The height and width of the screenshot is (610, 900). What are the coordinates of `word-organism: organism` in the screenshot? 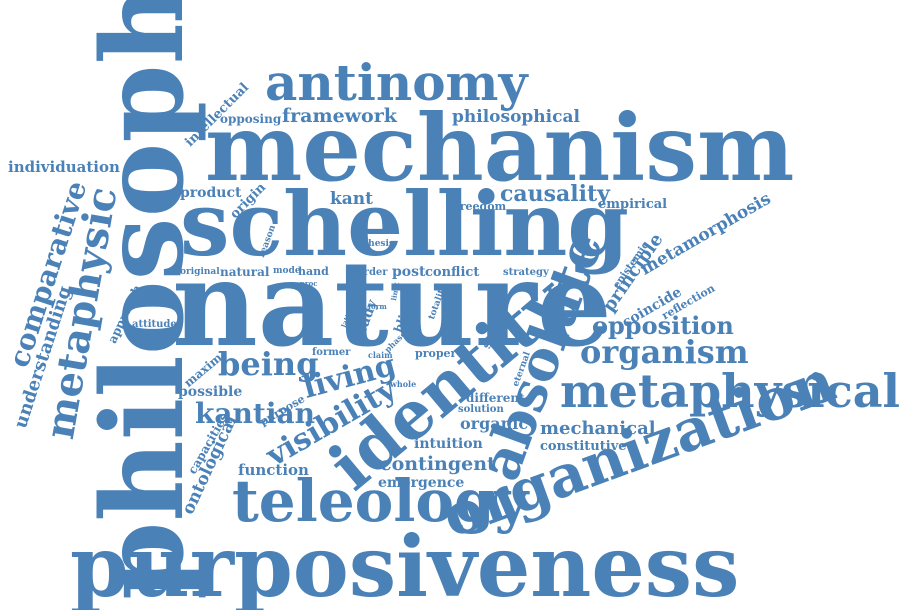 It's located at (664, 352).